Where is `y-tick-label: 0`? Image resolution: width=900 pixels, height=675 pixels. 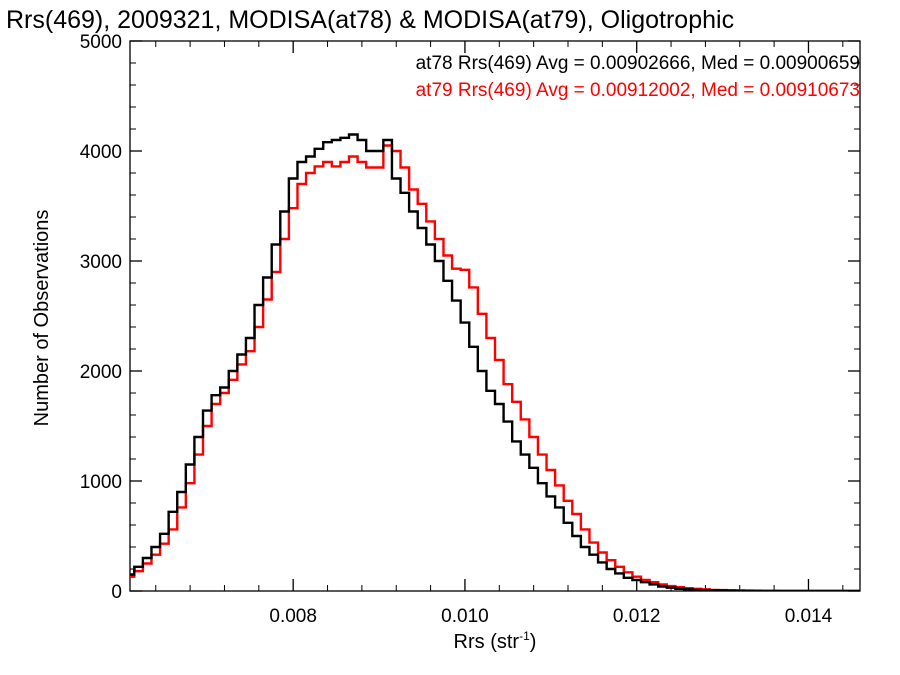 y-tick-label: 0 is located at coordinates (116, 592).